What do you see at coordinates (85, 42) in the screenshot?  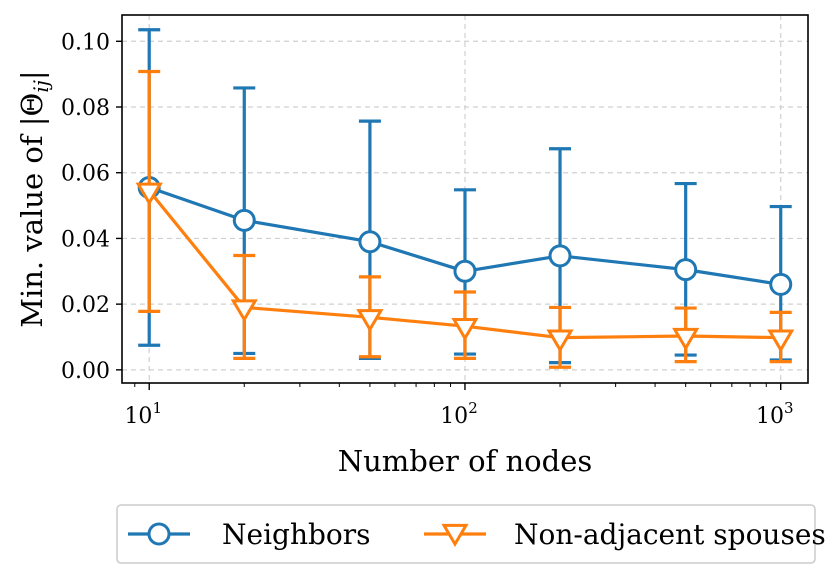 I see `y-tick-label: 0.10` at bounding box center [85, 42].